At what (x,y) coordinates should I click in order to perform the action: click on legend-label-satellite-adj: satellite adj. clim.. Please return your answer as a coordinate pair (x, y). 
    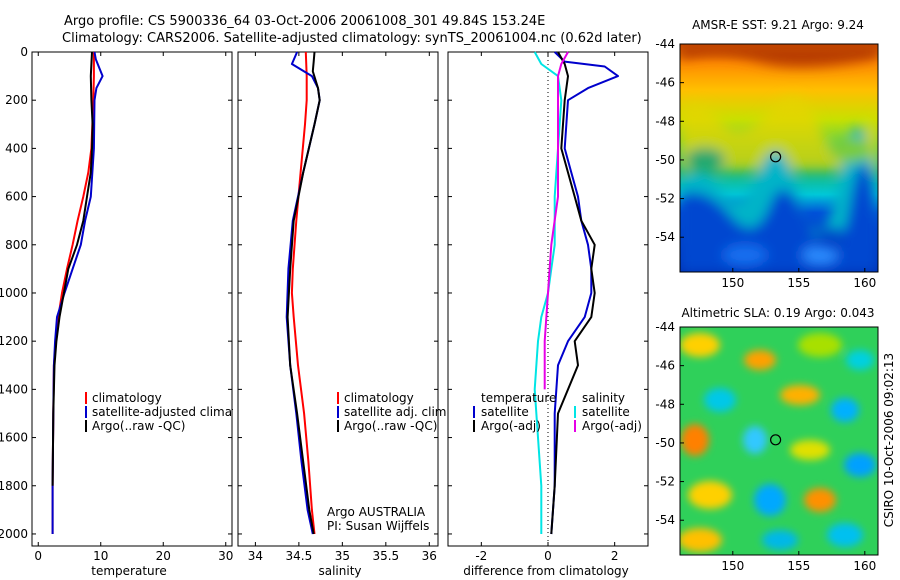
    Looking at the image, I should click on (397, 412).